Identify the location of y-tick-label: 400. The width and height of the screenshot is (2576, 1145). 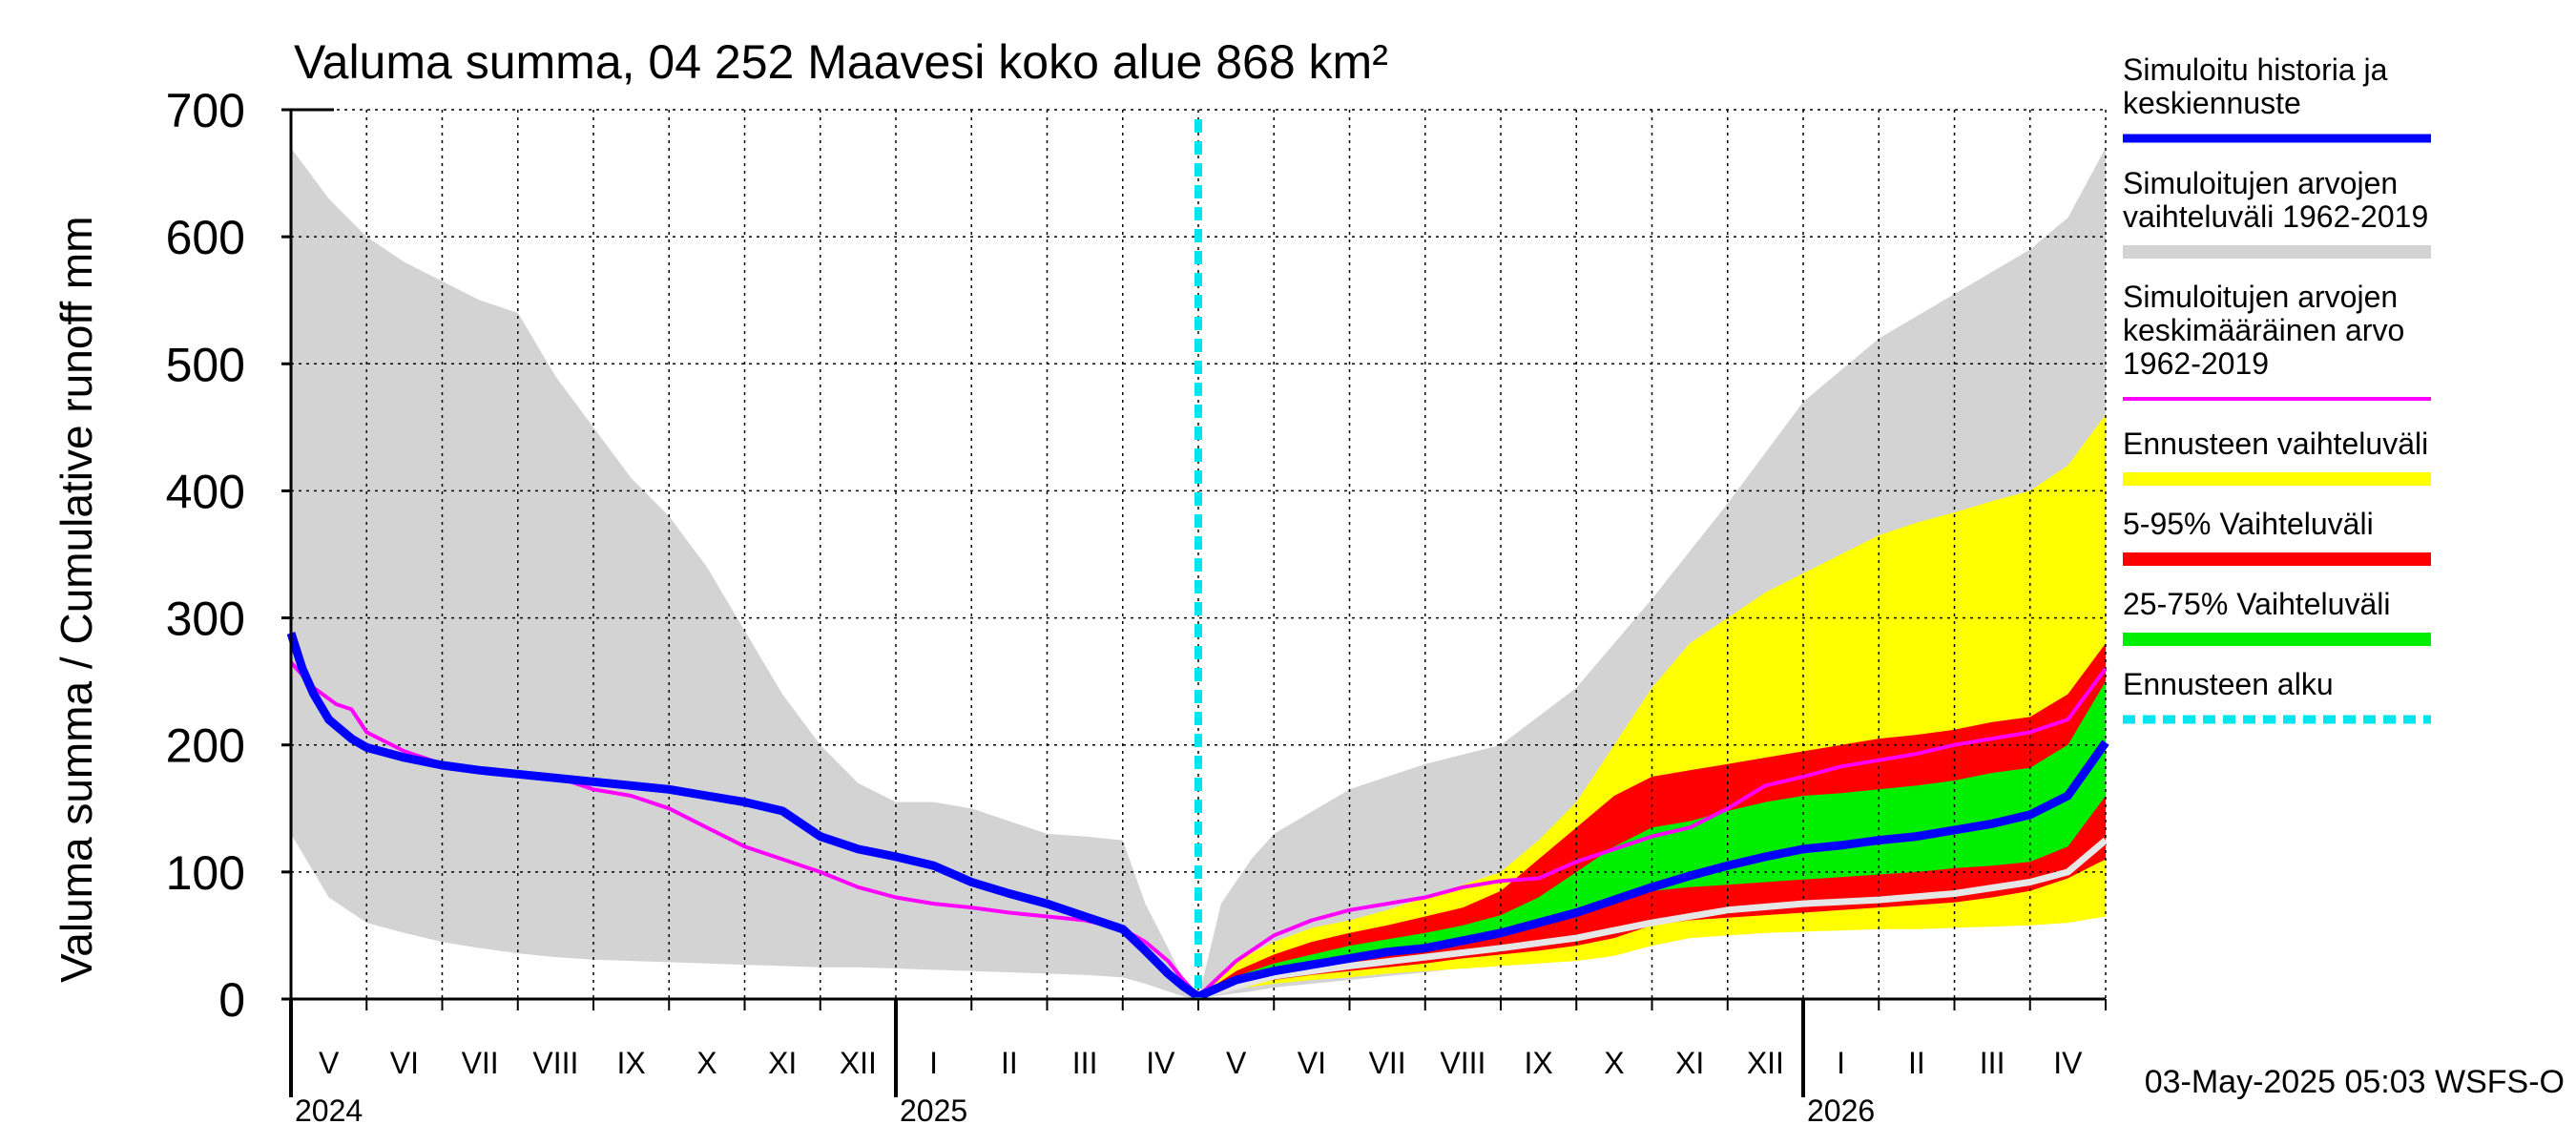
(205, 492).